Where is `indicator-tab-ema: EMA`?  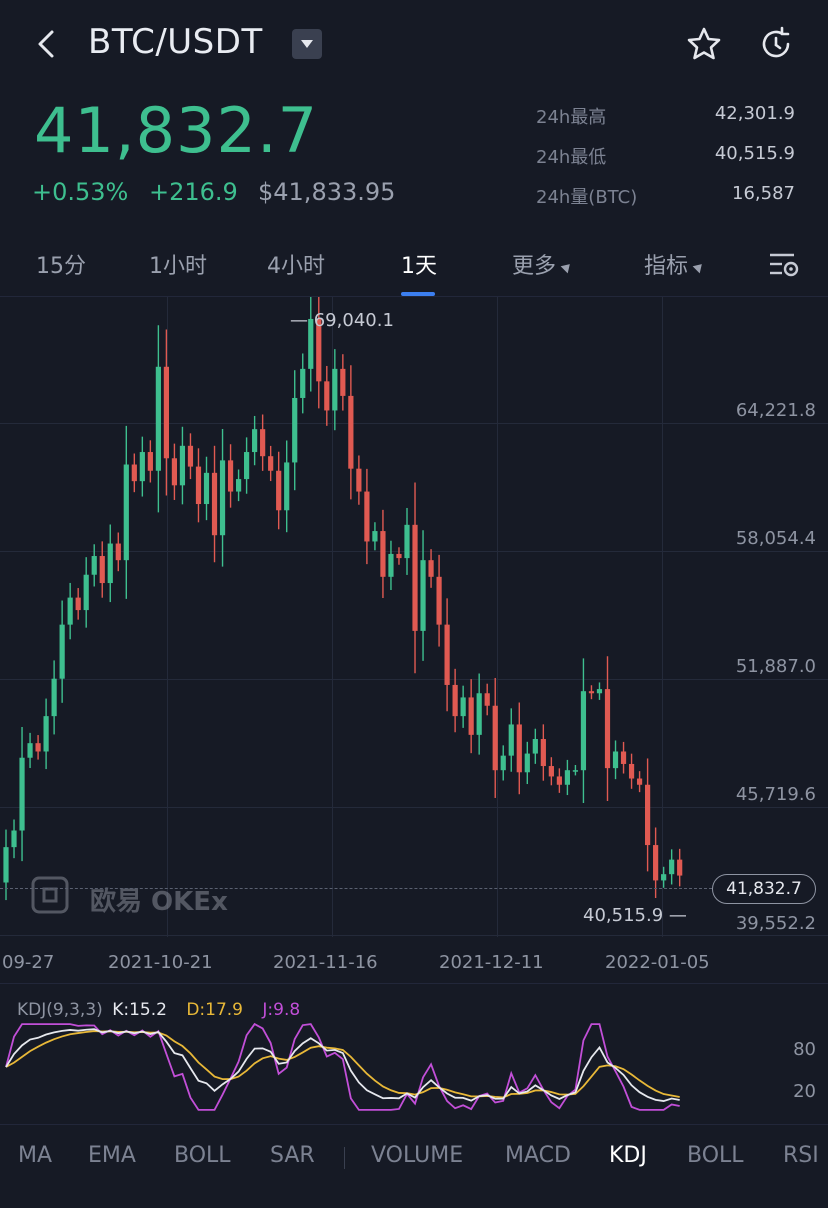
indicator-tab-ema: EMA is located at coordinates (112, 1155).